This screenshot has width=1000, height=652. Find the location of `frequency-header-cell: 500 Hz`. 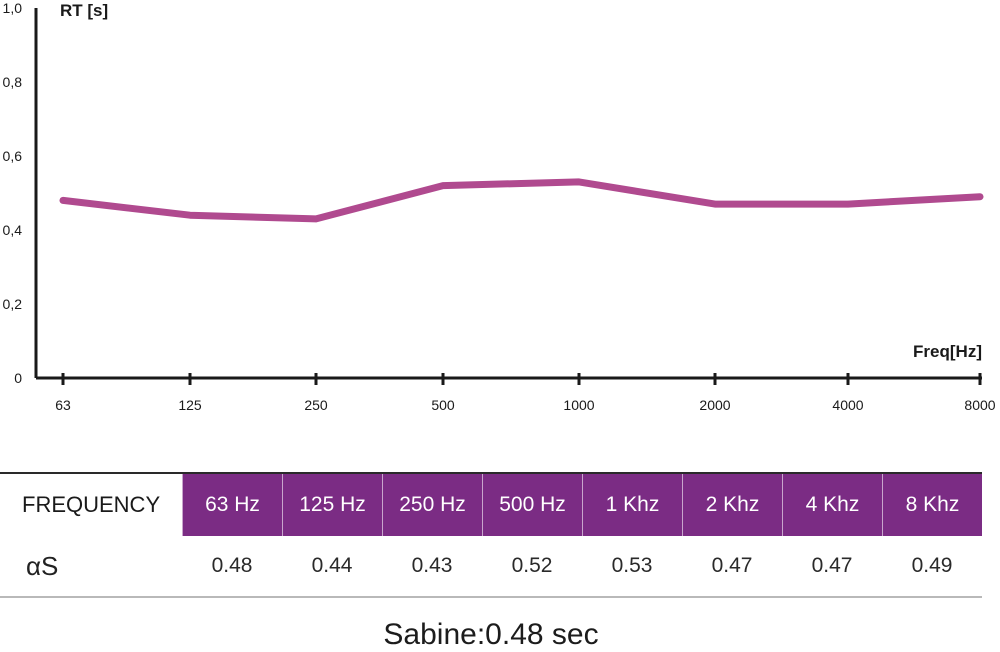

frequency-header-cell: 500 Hz is located at coordinates (532, 505).